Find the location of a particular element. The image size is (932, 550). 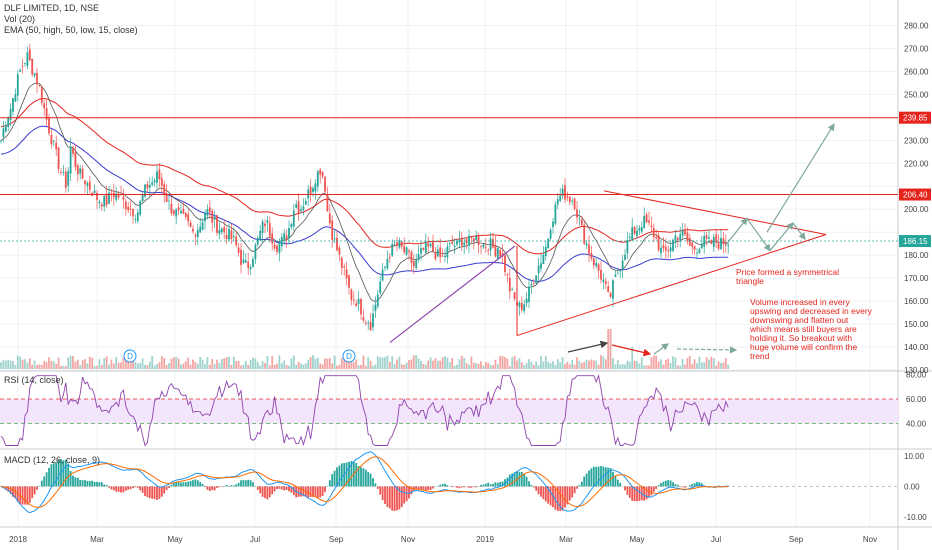

ema-legend: EMA (50, high, 50, low, 15, close) is located at coordinates (71, 30).